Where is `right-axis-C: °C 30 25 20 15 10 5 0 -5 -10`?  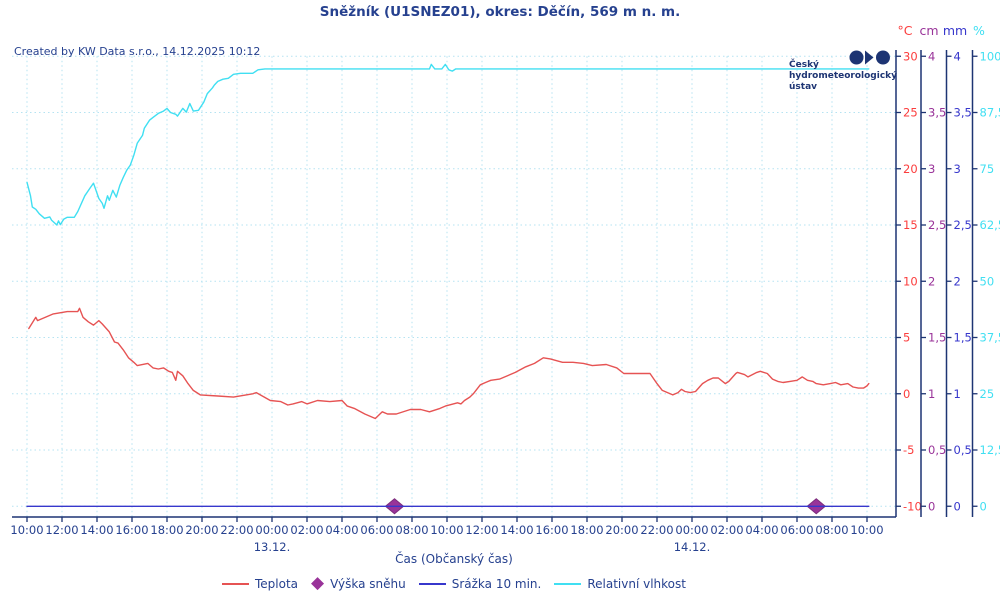
right-axis-C: °C 30 25 20 15 10 5 0 -5 -10 is located at coordinates (908, 270).